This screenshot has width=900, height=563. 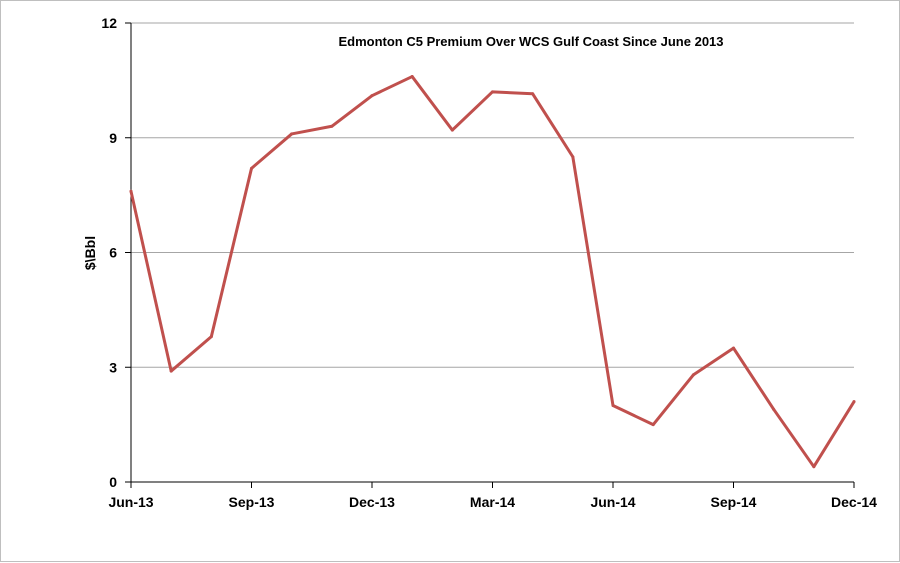 What do you see at coordinates (113, 367) in the screenshot?
I see `y-tick-label: 3` at bounding box center [113, 367].